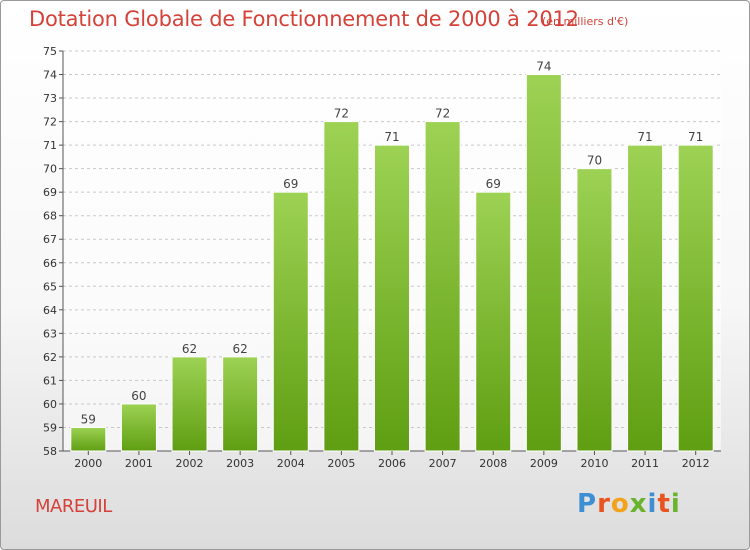 This screenshot has width=750, height=550. I want to click on x-tick-label: 2012, so click(696, 463).